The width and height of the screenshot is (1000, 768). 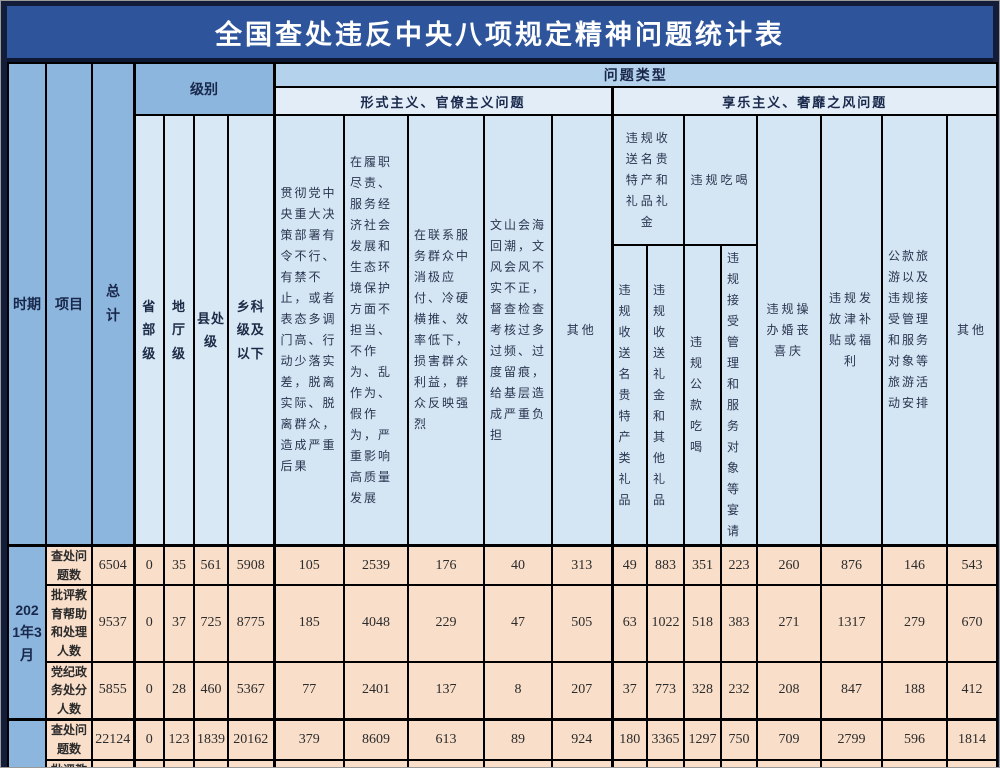 What do you see at coordinates (851, 623) in the screenshot?
I see `value-cell: 1317` at bounding box center [851, 623].